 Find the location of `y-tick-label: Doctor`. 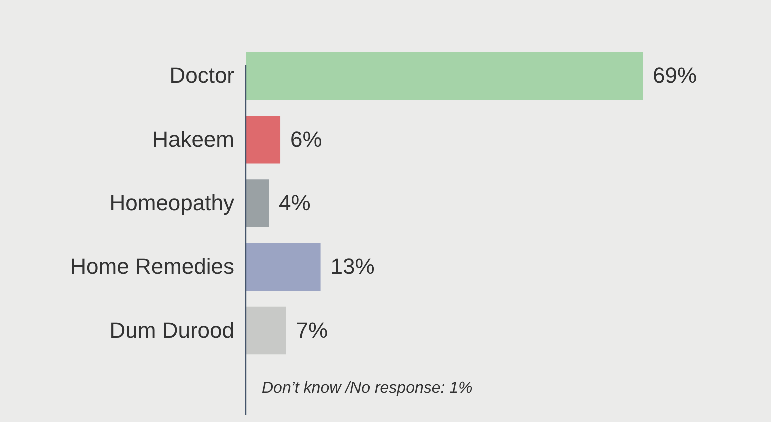

y-tick-label: Doctor is located at coordinates (202, 75).